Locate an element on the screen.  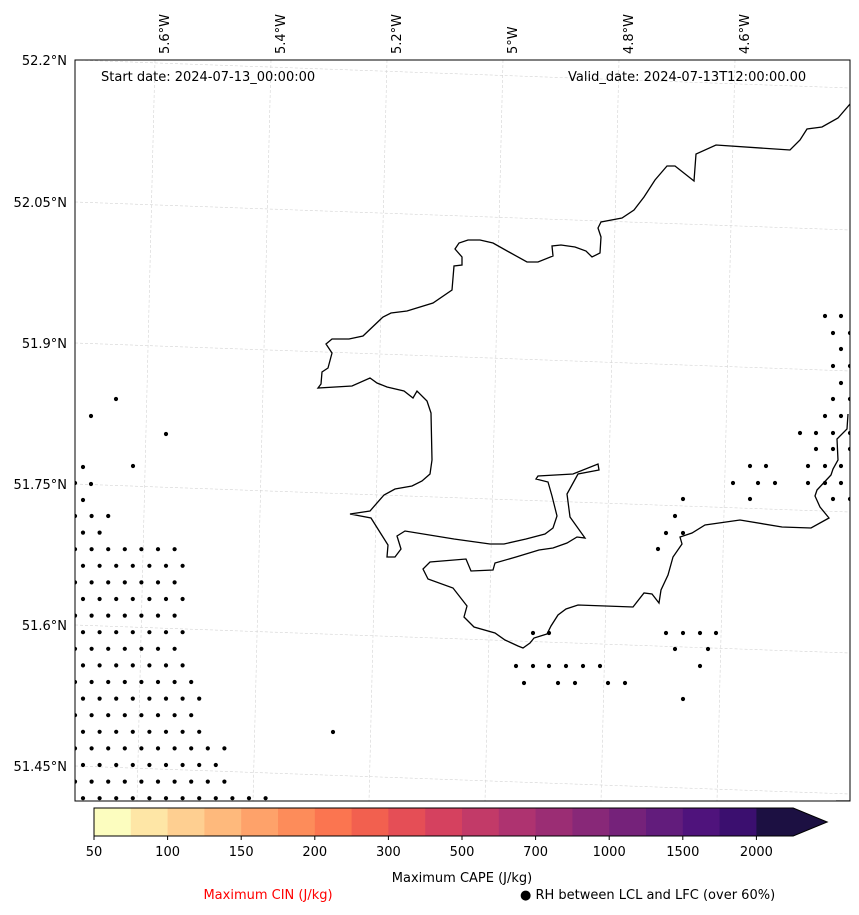
lat-label: 51.75°N is located at coordinates (40, 485).